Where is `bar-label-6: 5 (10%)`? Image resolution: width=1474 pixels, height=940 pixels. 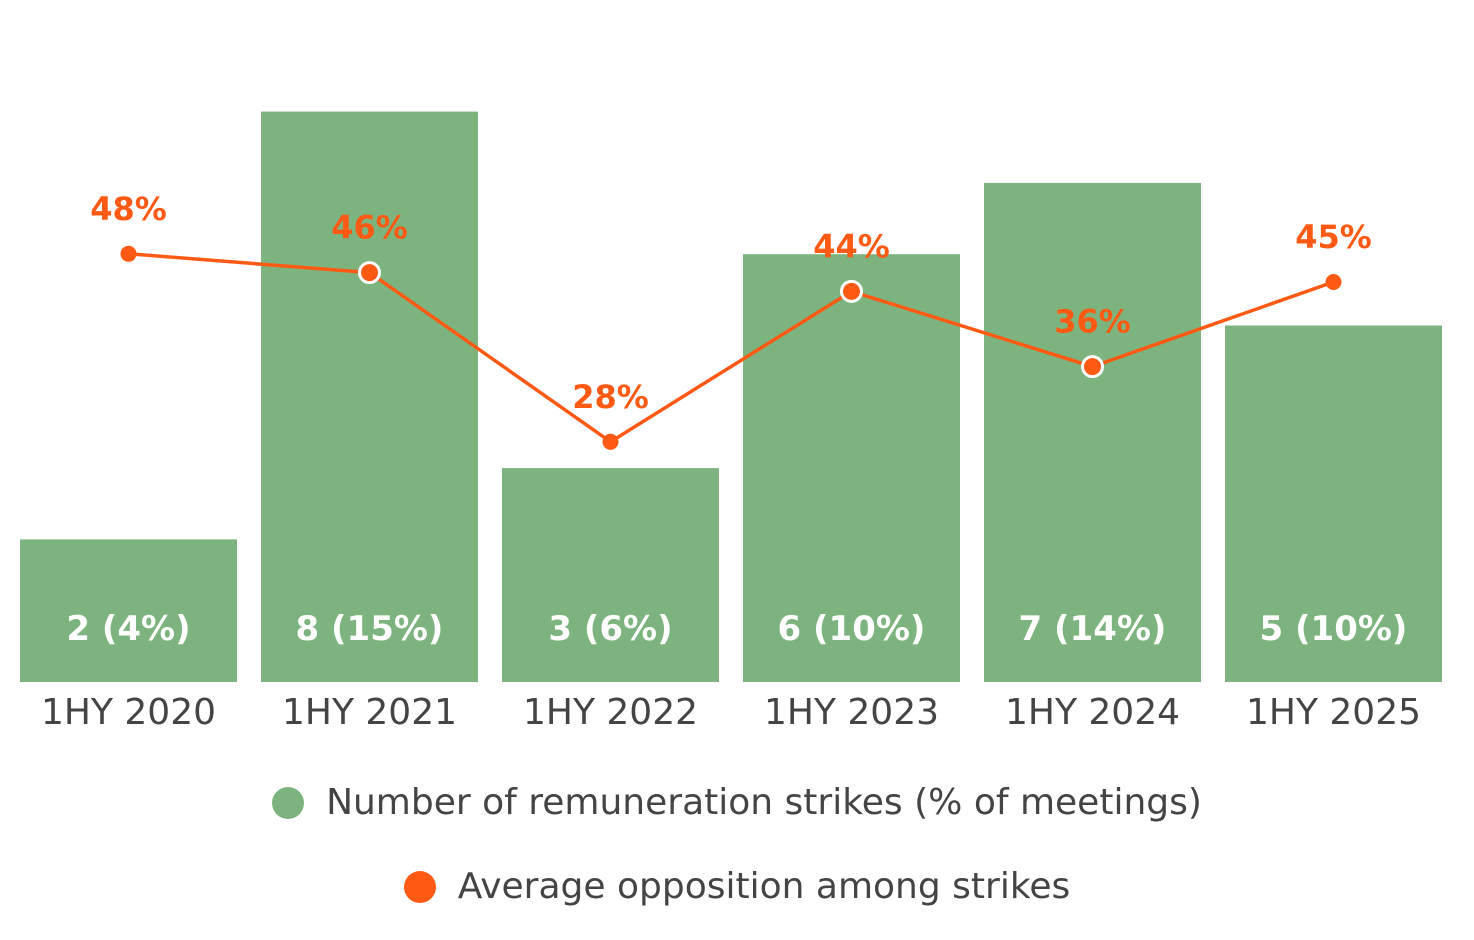
bar-label-6: 5 (10%) is located at coordinates (1334, 629).